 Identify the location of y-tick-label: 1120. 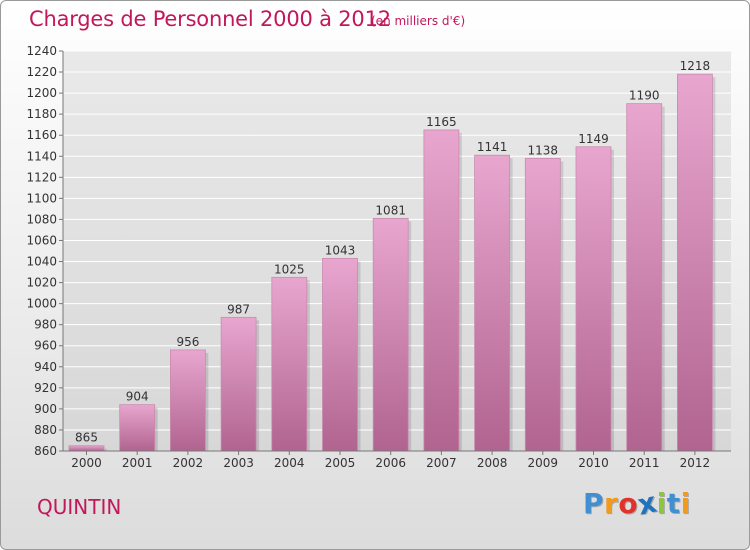
(41, 177).